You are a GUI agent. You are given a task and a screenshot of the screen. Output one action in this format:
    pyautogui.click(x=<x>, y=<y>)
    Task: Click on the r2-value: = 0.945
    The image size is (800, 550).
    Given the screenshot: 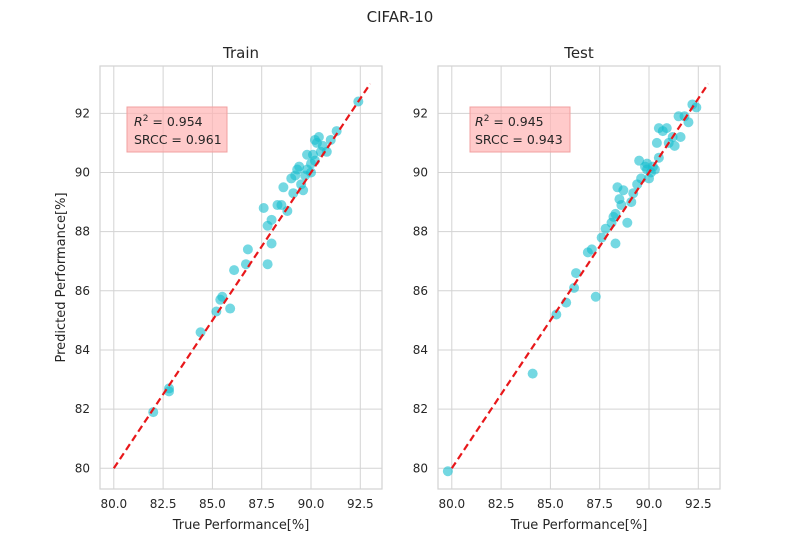 What is the action you would take?
    pyautogui.click(x=516, y=121)
    